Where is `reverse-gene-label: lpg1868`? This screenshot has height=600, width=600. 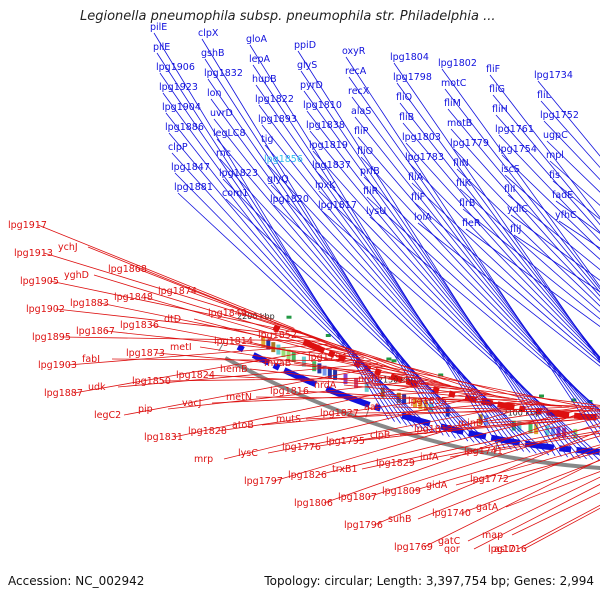 reverse-gene-label: lpg1868 is located at coordinates (127, 269).